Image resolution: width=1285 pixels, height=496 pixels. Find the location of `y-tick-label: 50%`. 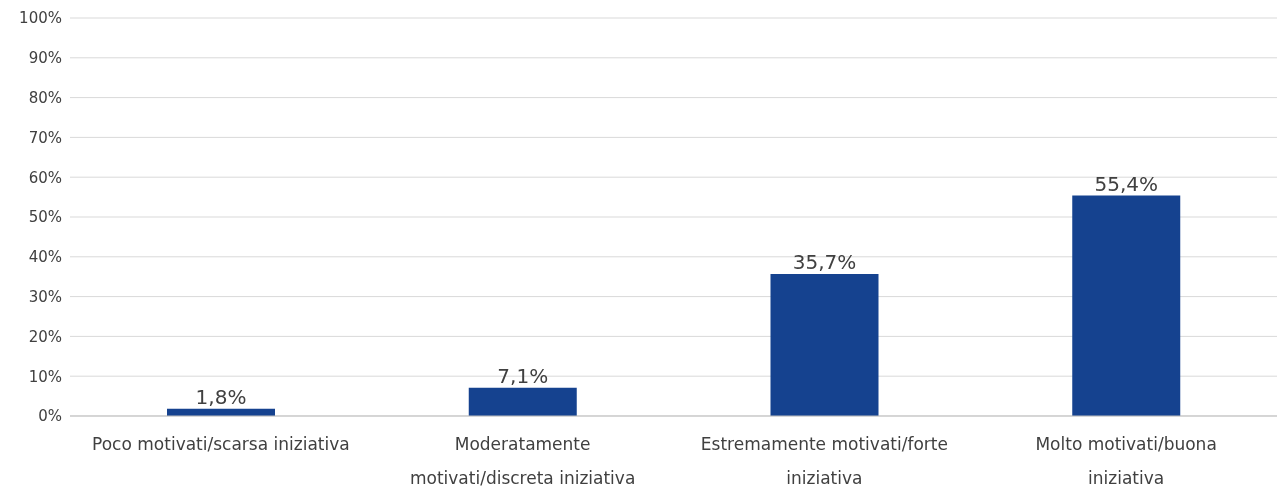

y-tick-label: 50% is located at coordinates (45, 217).